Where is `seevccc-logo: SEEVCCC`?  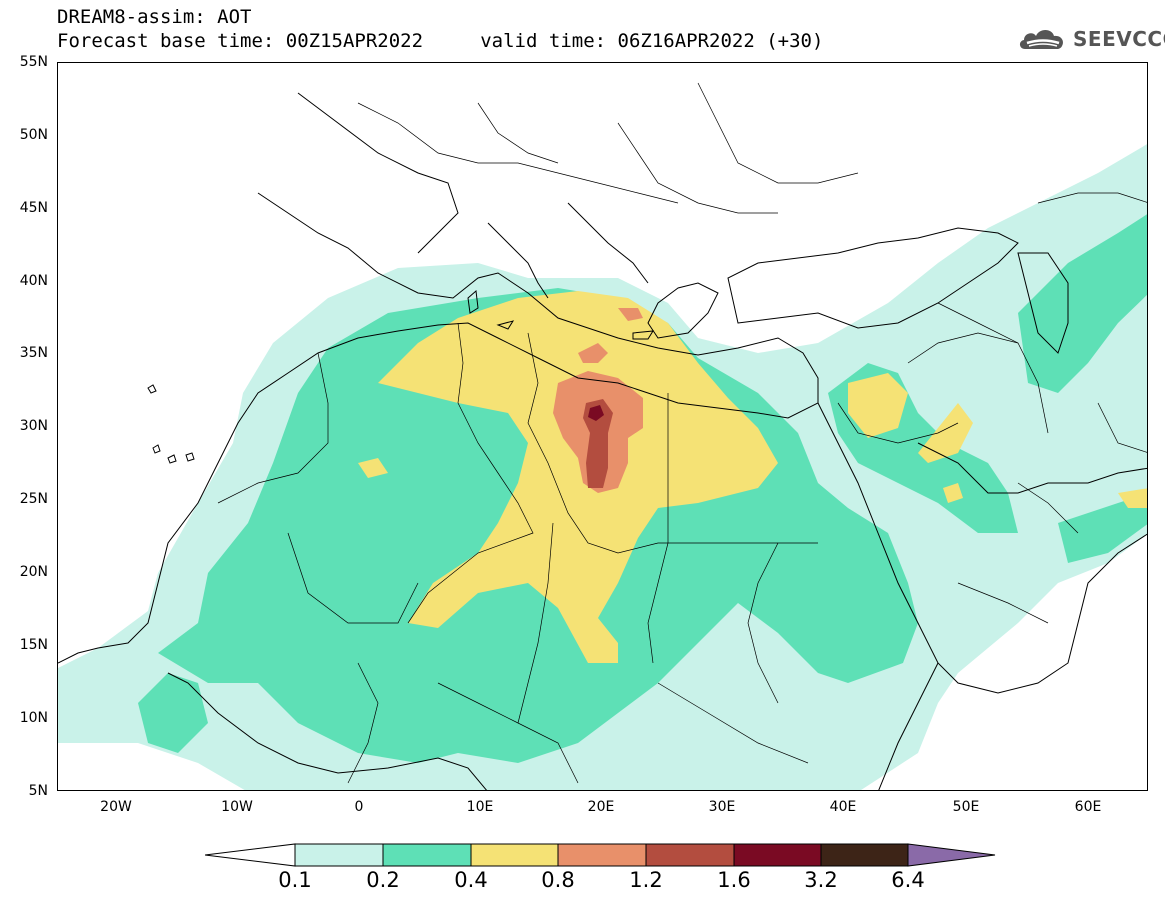
seevccc-logo: SEEVCCC is located at coordinates (1091, 39).